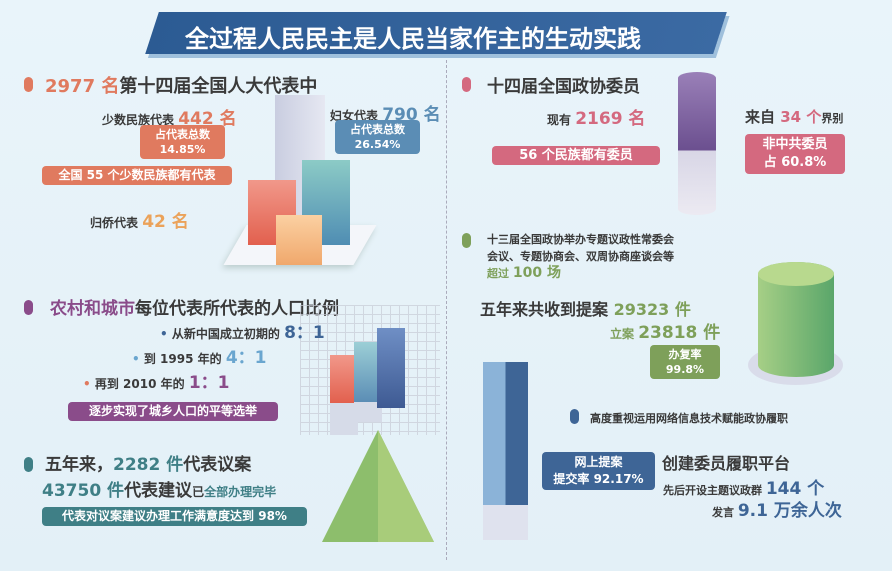  I want to click on minority-share: 14.85%, so click(182, 149).